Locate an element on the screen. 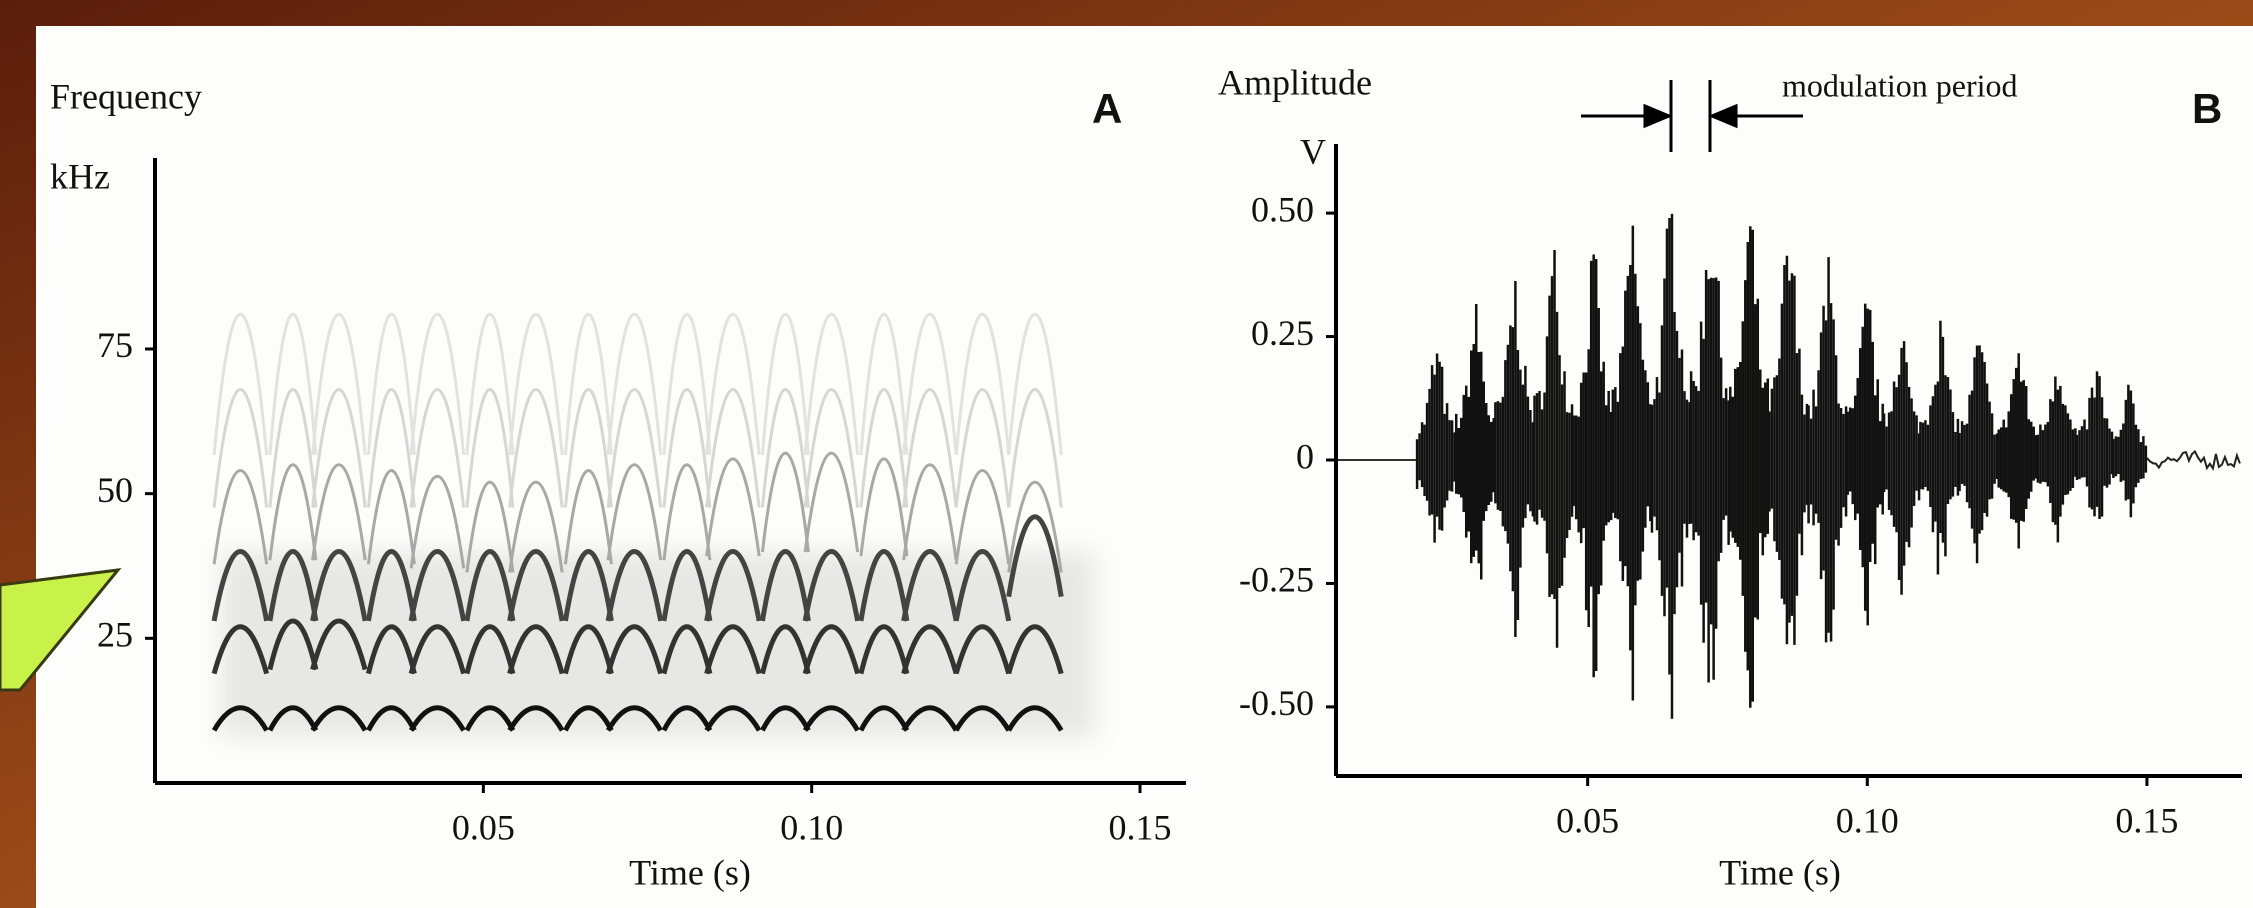  y-tick-label: 75 is located at coordinates (115, 345).